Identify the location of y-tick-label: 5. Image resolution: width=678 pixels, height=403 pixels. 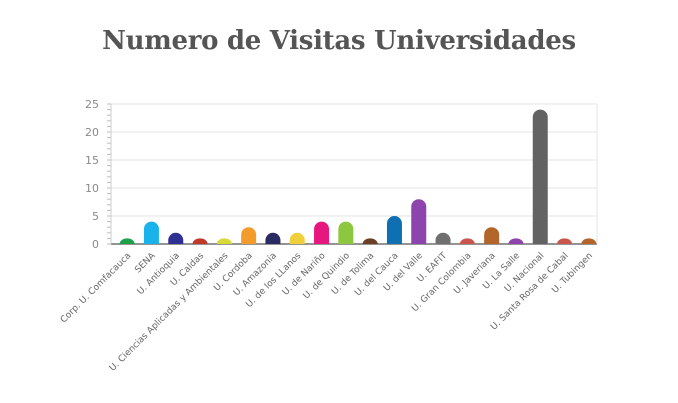
(95, 216).